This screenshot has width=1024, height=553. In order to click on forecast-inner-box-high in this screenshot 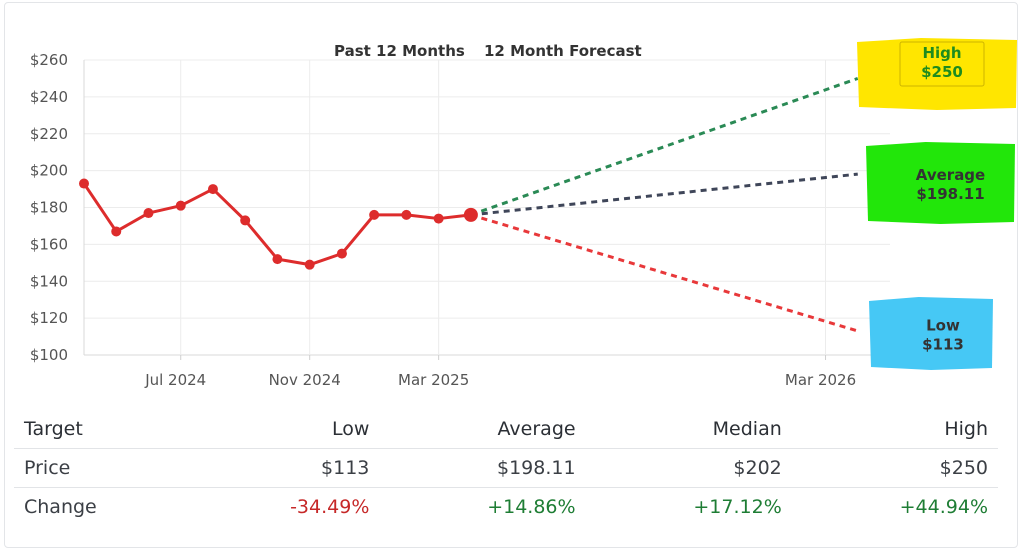, I will do `click(942, 64)`.